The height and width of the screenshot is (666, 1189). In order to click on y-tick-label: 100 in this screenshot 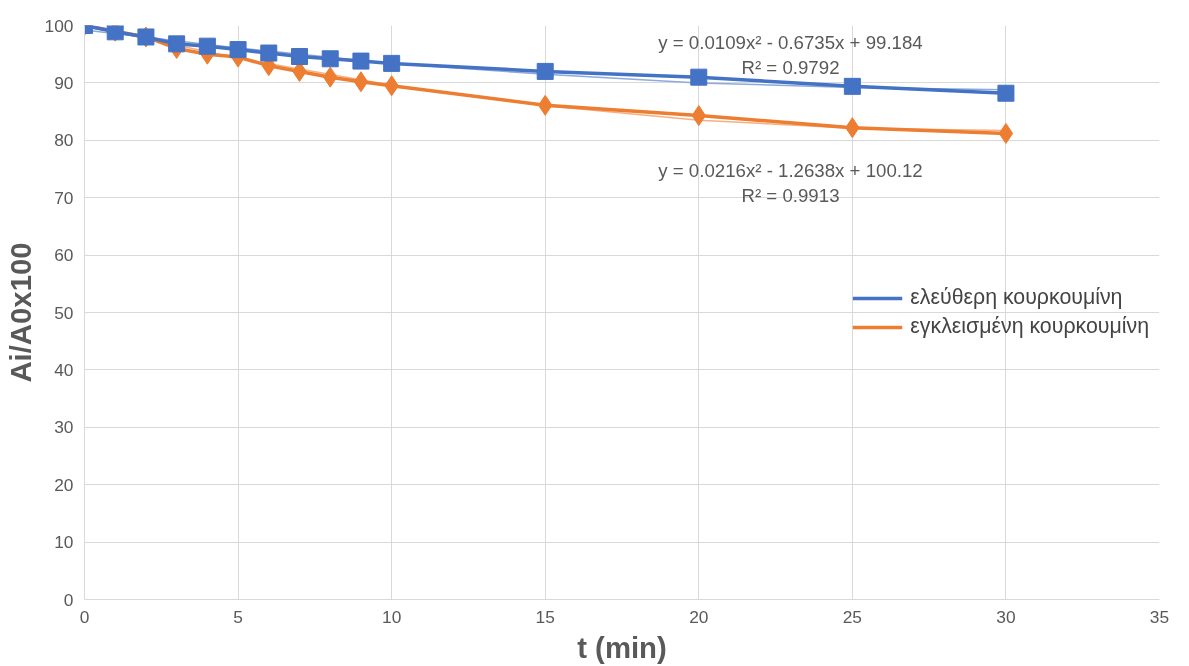, I will do `click(59, 25)`.